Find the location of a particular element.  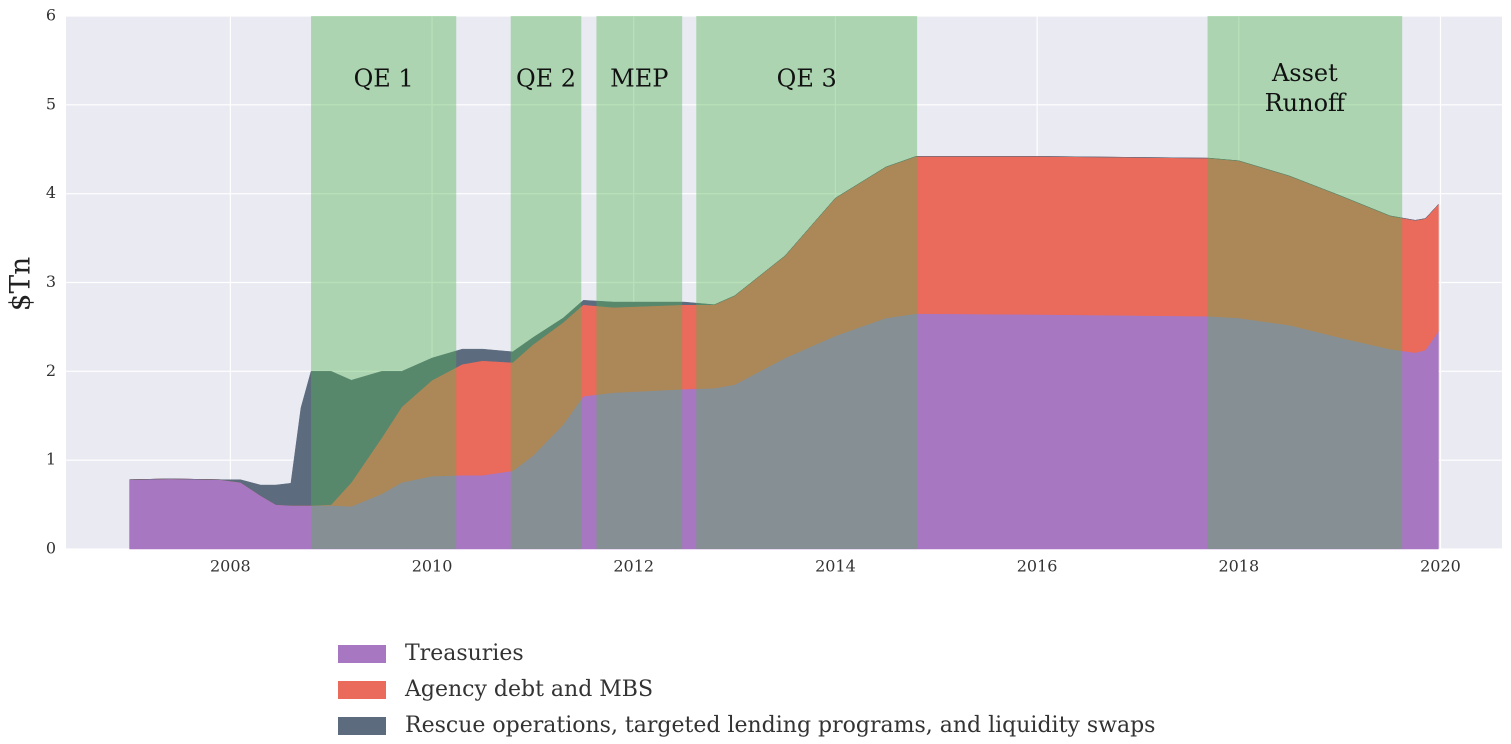

span-label: QE 3 is located at coordinates (807, 79).